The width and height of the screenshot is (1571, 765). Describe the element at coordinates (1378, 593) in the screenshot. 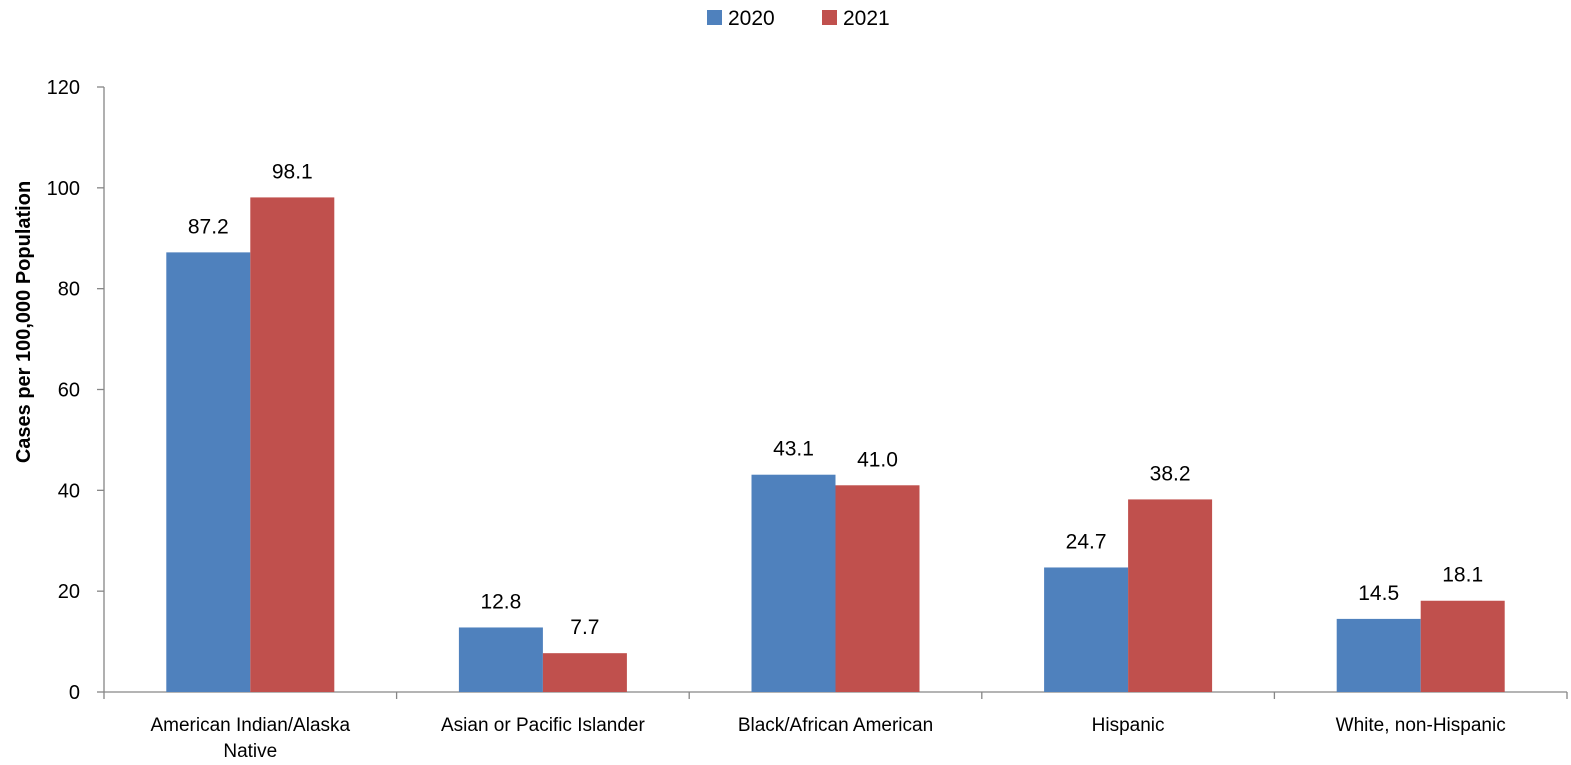

I see `data-label-2020-4: 14.5` at that location.